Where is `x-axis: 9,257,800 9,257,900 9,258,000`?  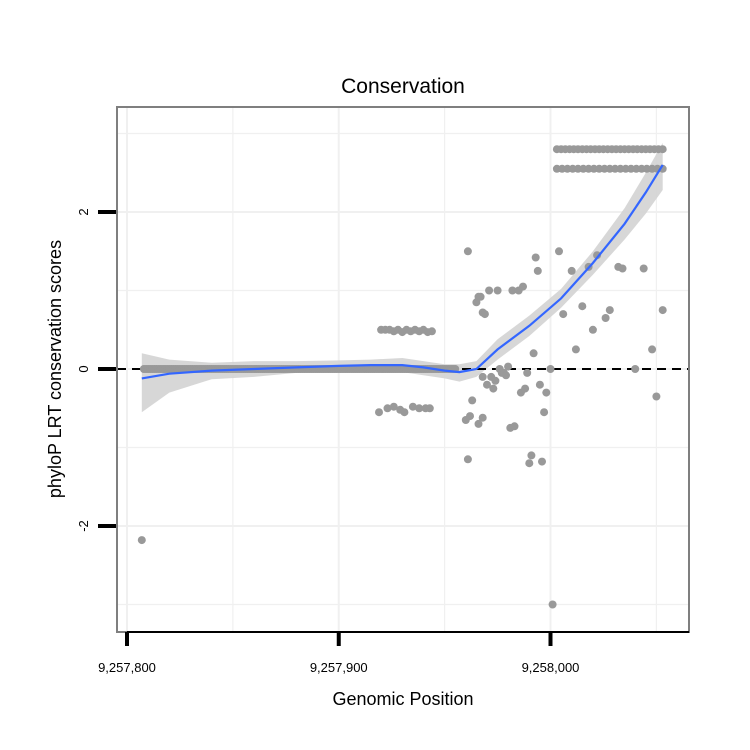
x-axis: 9,257,800 9,257,900 9,258,000 is located at coordinates (393, 653).